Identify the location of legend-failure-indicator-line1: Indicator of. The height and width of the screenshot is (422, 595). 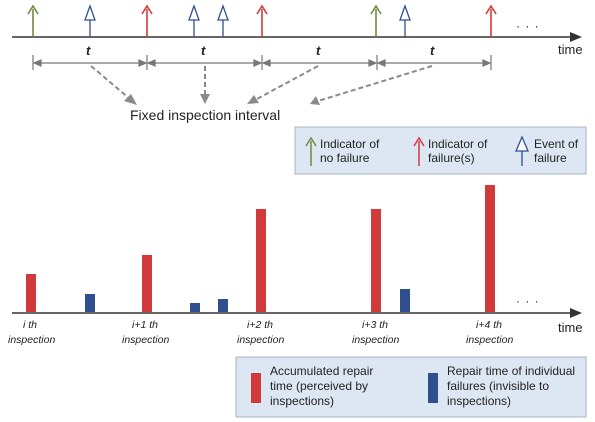
(458, 144).